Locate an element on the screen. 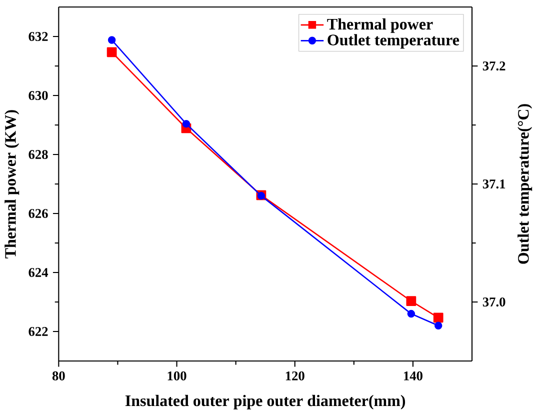 The height and width of the screenshot is (419, 553). y2-tick-label: 37.0 is located at coordinates (494, 302).